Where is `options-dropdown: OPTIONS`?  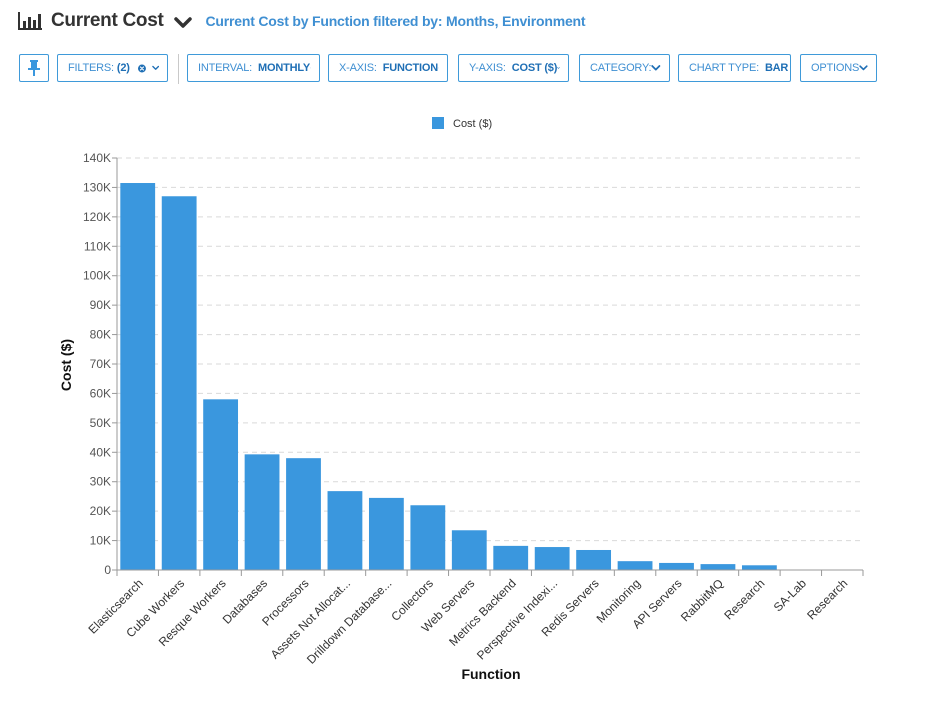 options-dropdown: OPTIONS is located at coordinates (838, 68).